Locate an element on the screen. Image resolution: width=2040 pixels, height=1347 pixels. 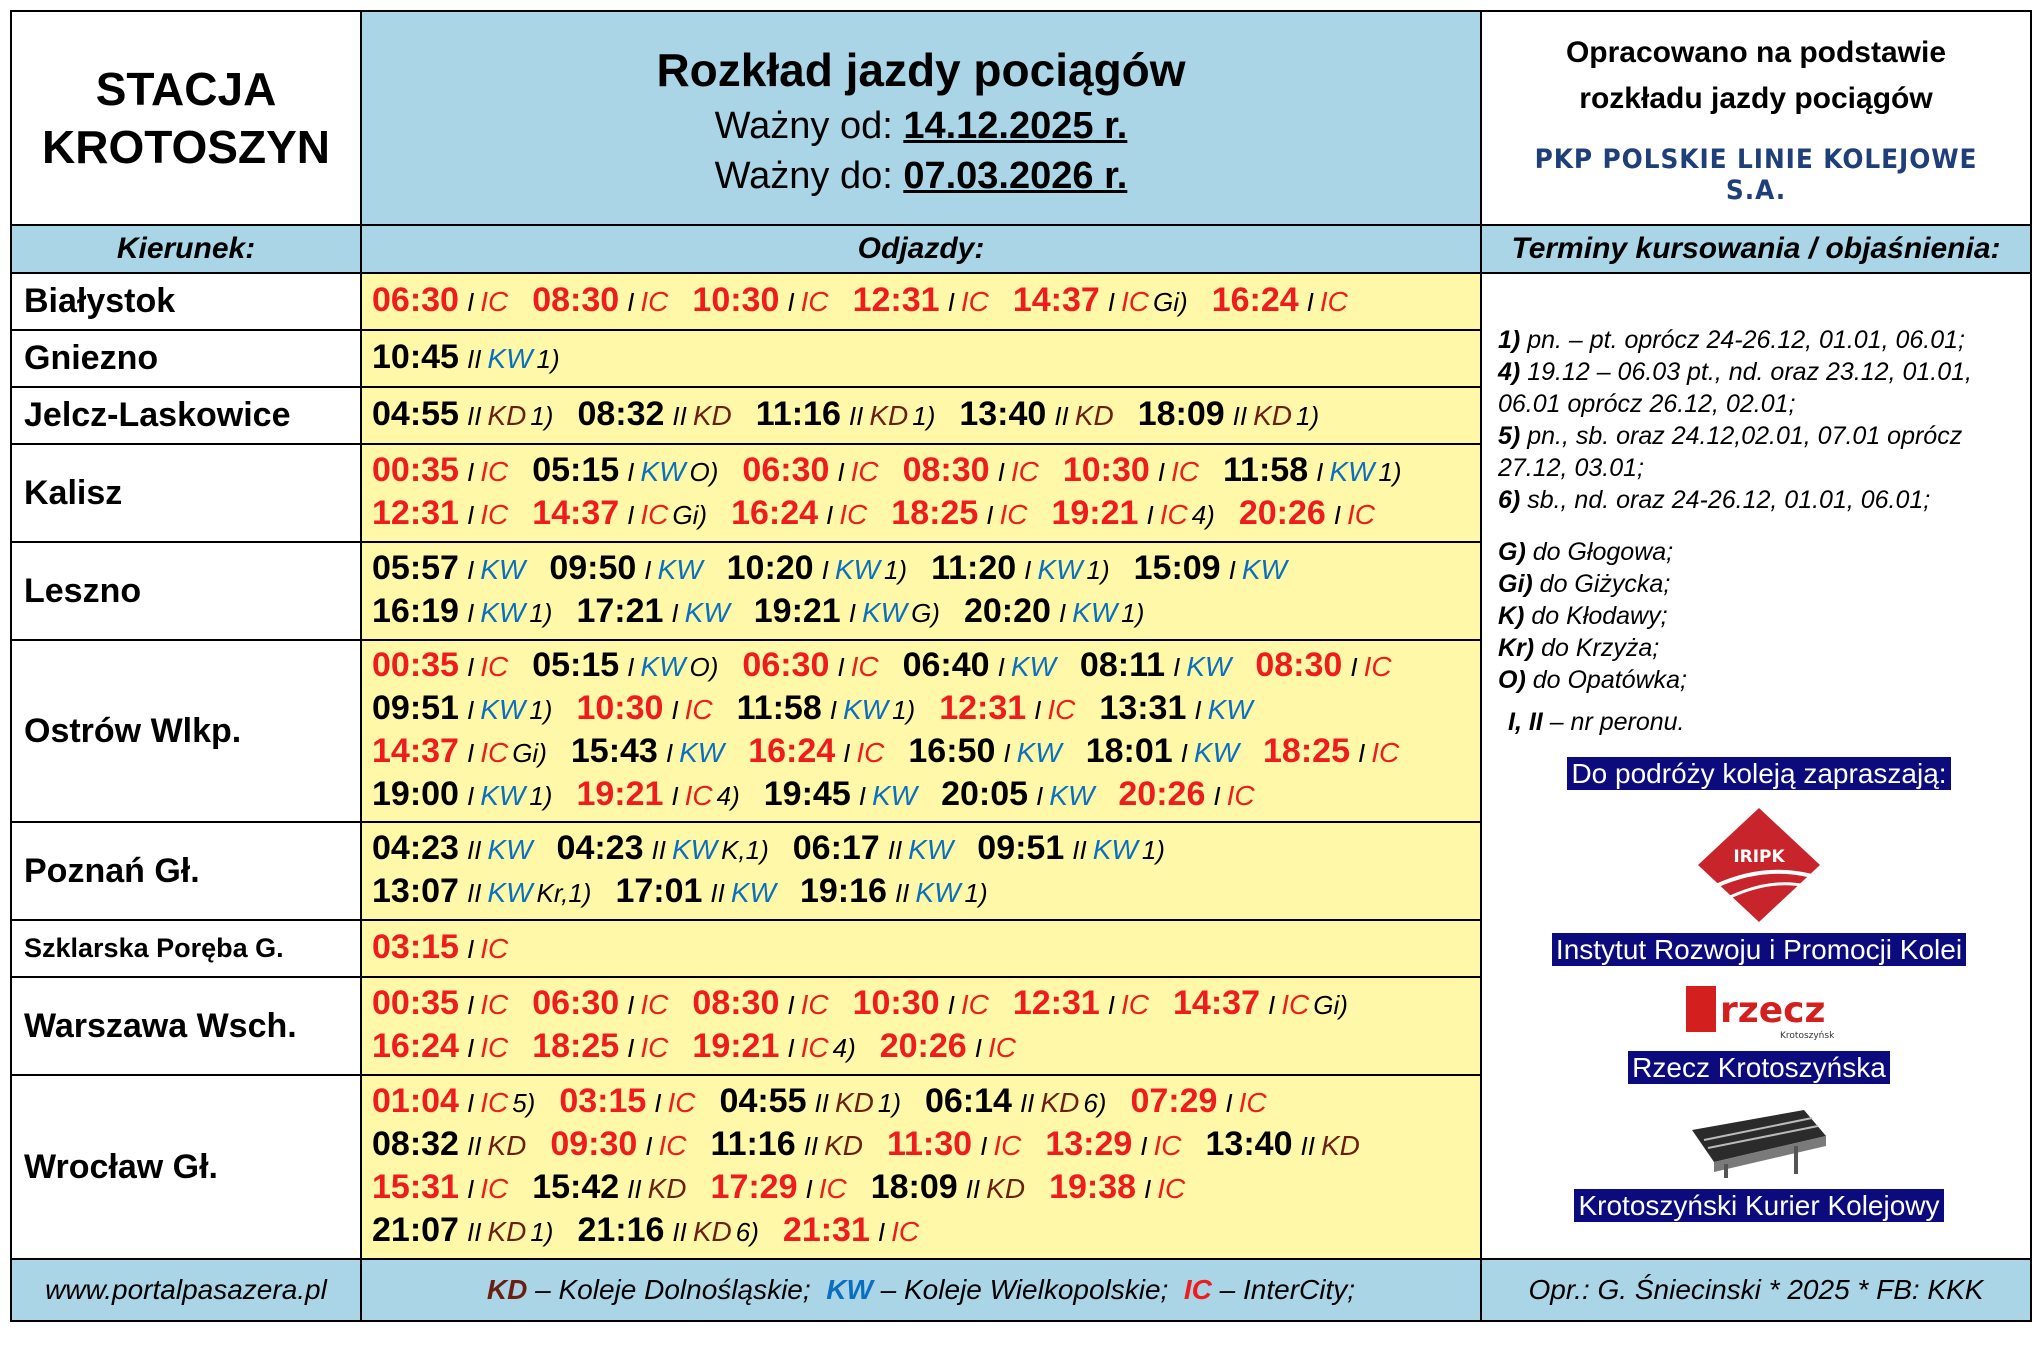
departure-entry: 06:30 I IC is located at coordinates (440, 300).